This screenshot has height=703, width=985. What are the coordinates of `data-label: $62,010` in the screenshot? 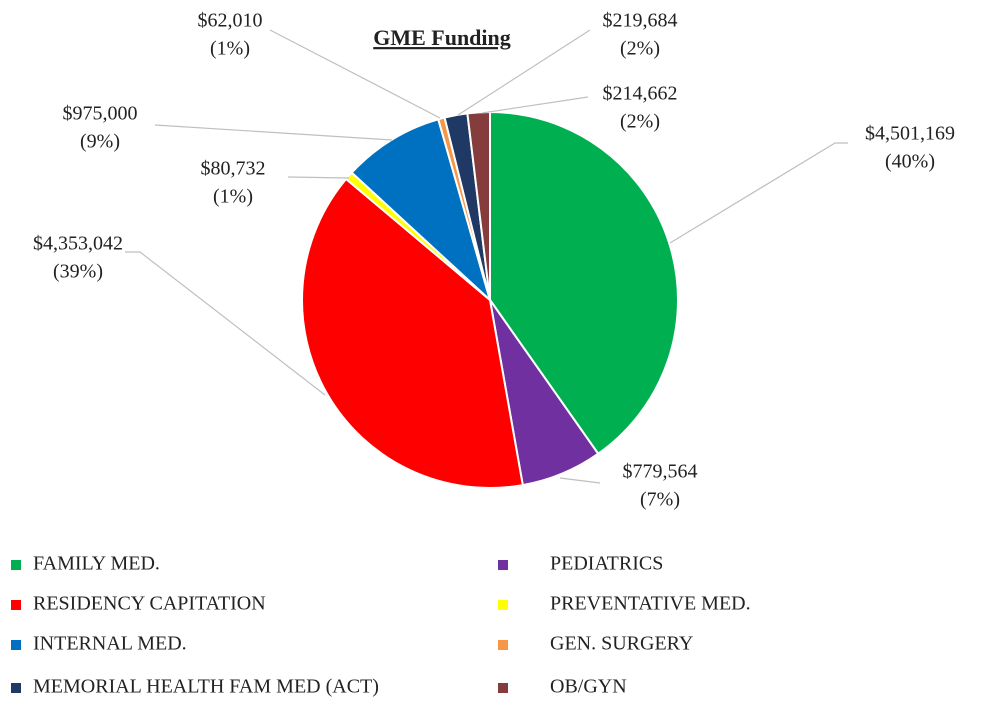 It's located at (230, 21).